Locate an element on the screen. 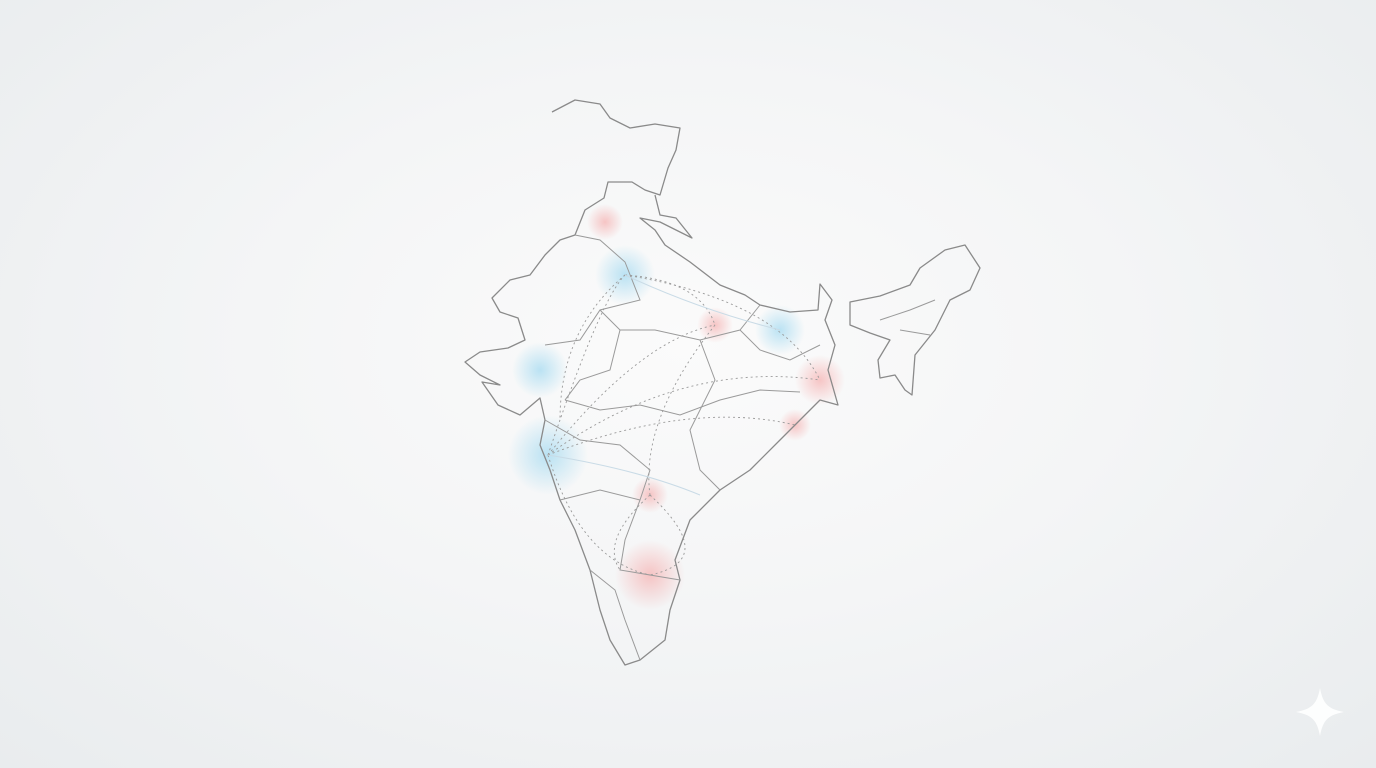 This screenshot has width=1376, height=768. glow-markers is located at coordinates (676, 407).